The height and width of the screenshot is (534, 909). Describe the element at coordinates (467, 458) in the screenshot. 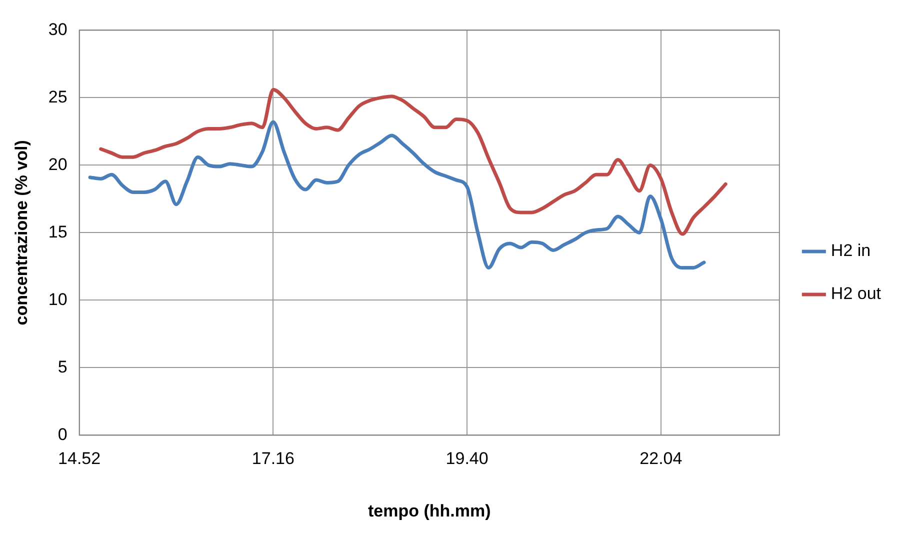

I see `x-tick-label: 19.40` at that location.